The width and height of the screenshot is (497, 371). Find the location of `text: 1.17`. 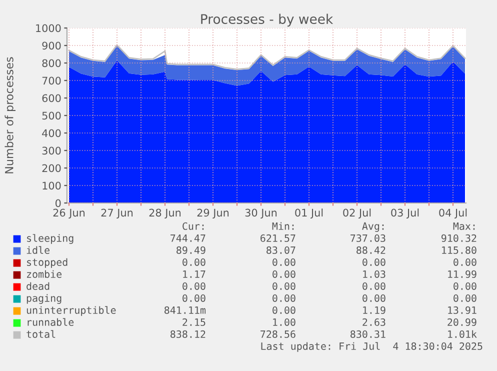

text: 1.17 is located at coordinates (194, 274).